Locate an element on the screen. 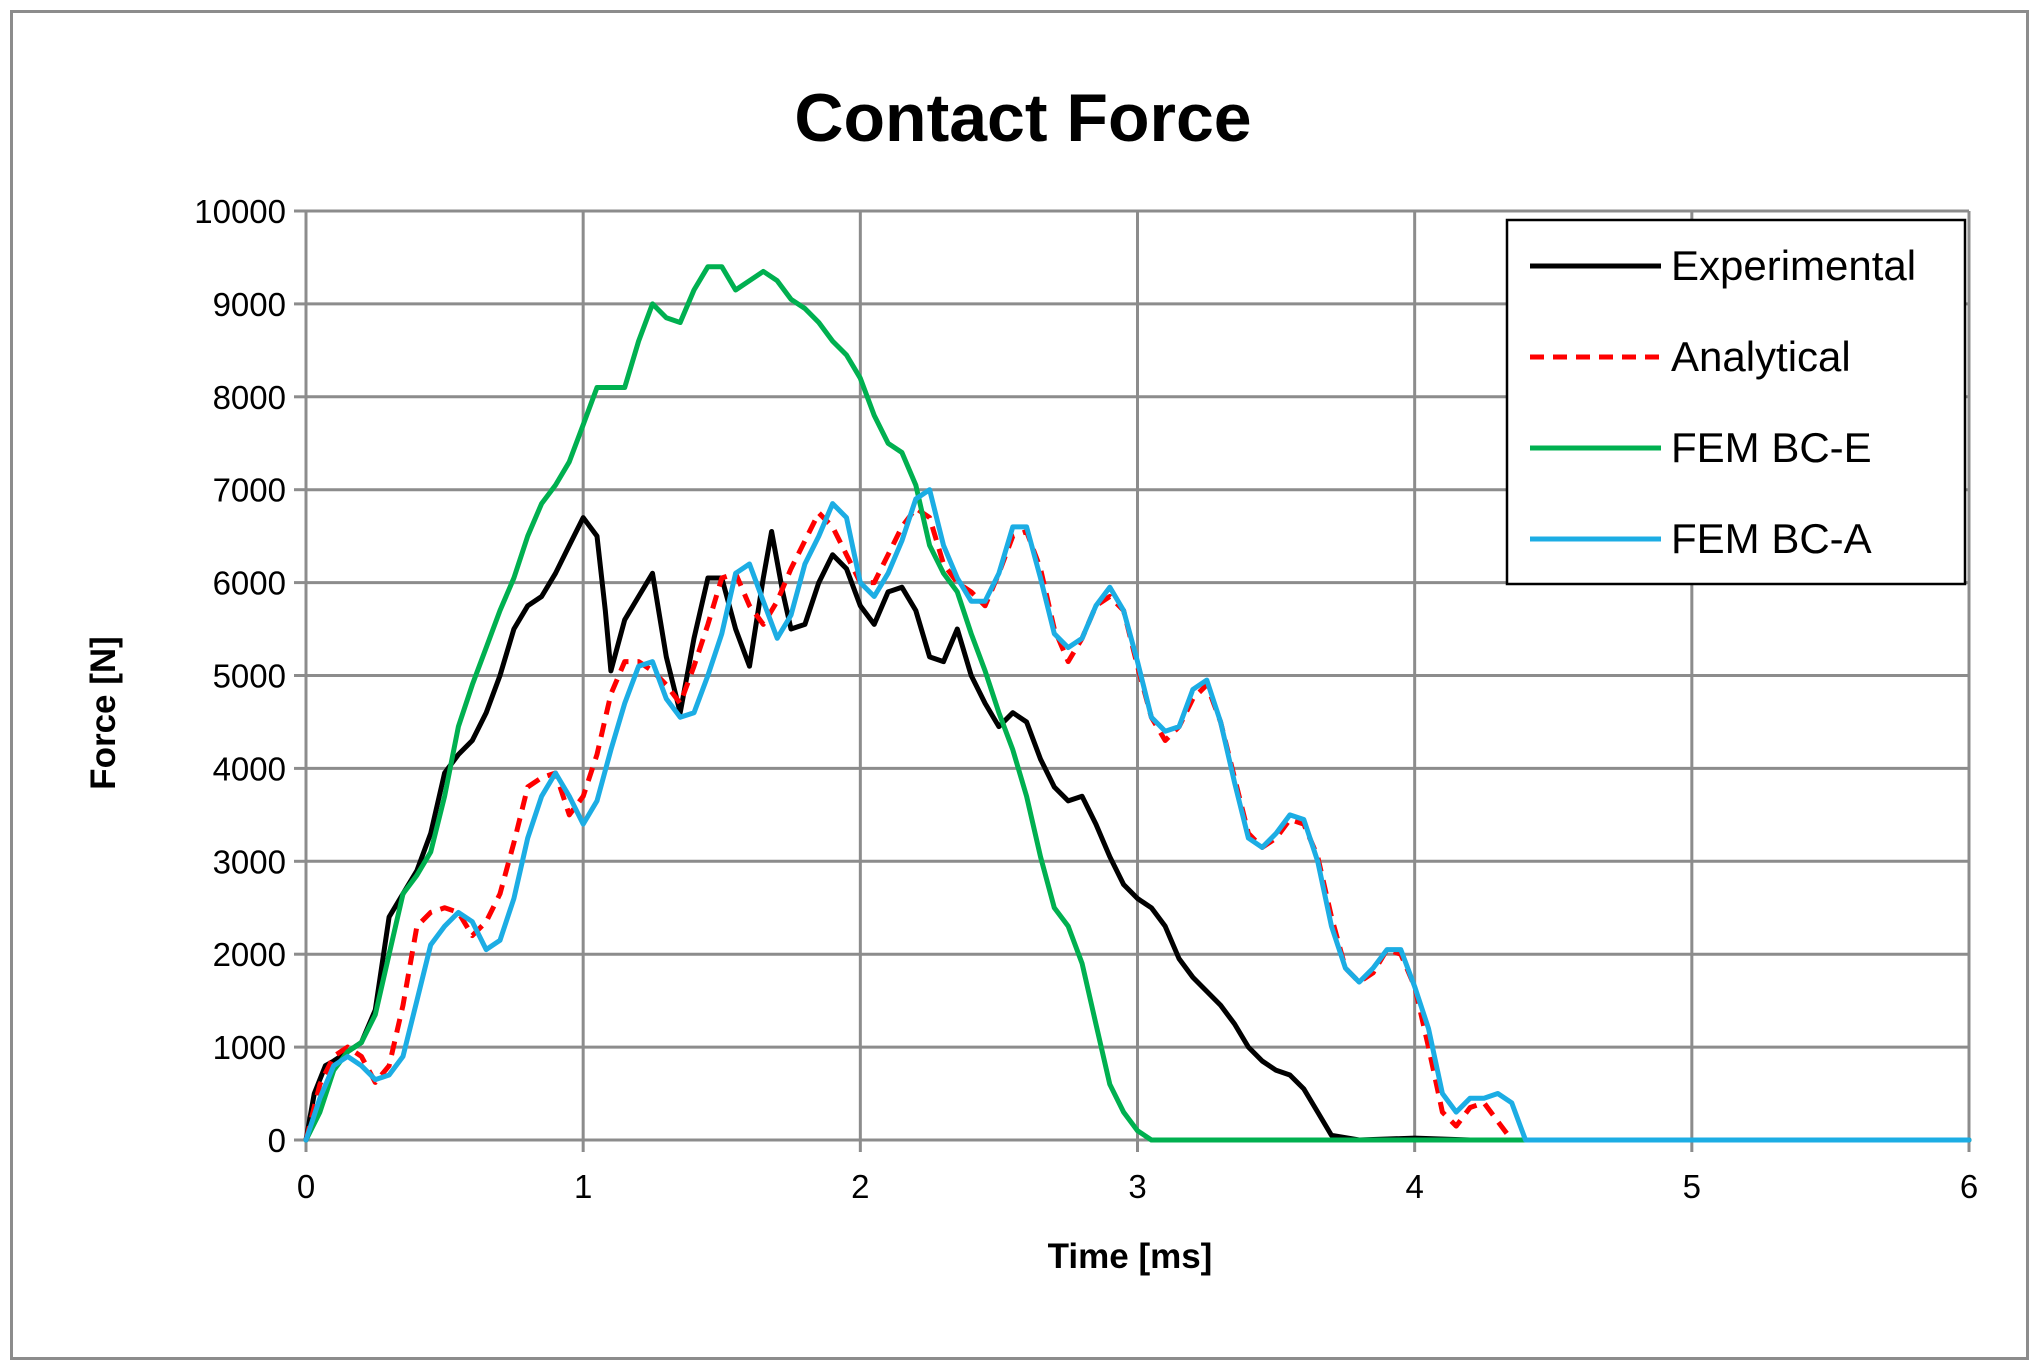  legend-items: Experimental Analytical FEM BC-E FEM BC-A is located at coordinates (1723, 402).